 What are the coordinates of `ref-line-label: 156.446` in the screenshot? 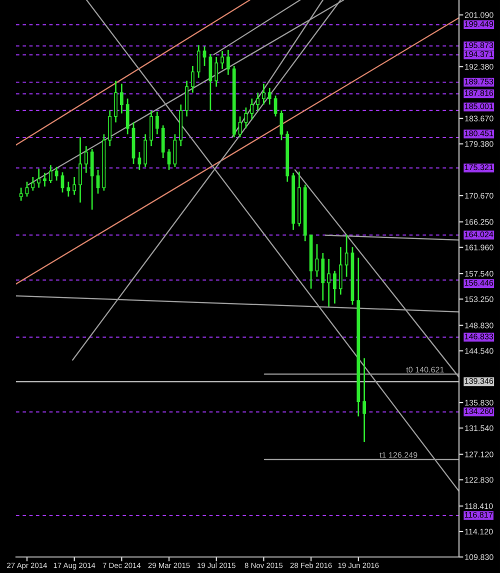 It's located at (479, 283).